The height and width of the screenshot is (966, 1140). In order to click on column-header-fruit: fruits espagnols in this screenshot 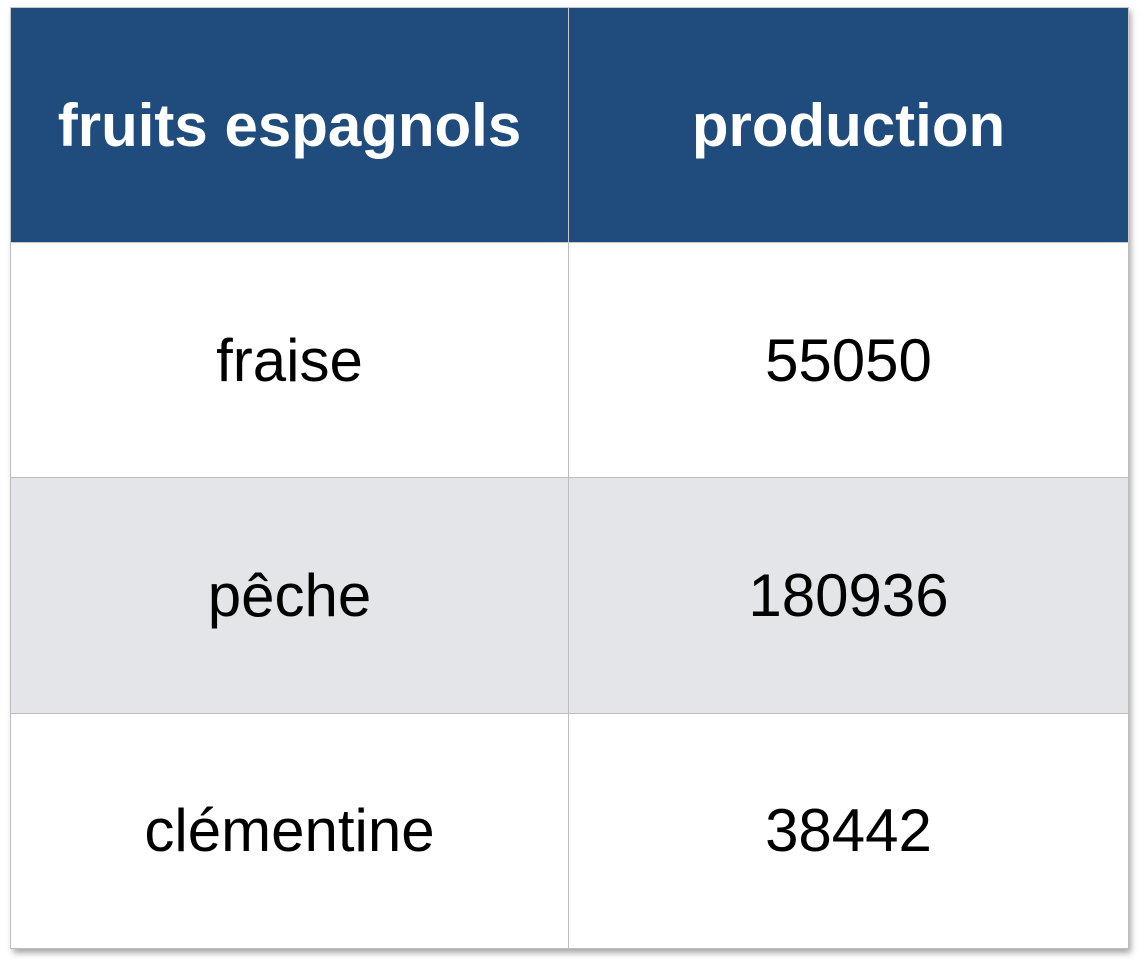, I will do `click(289, 125)`.